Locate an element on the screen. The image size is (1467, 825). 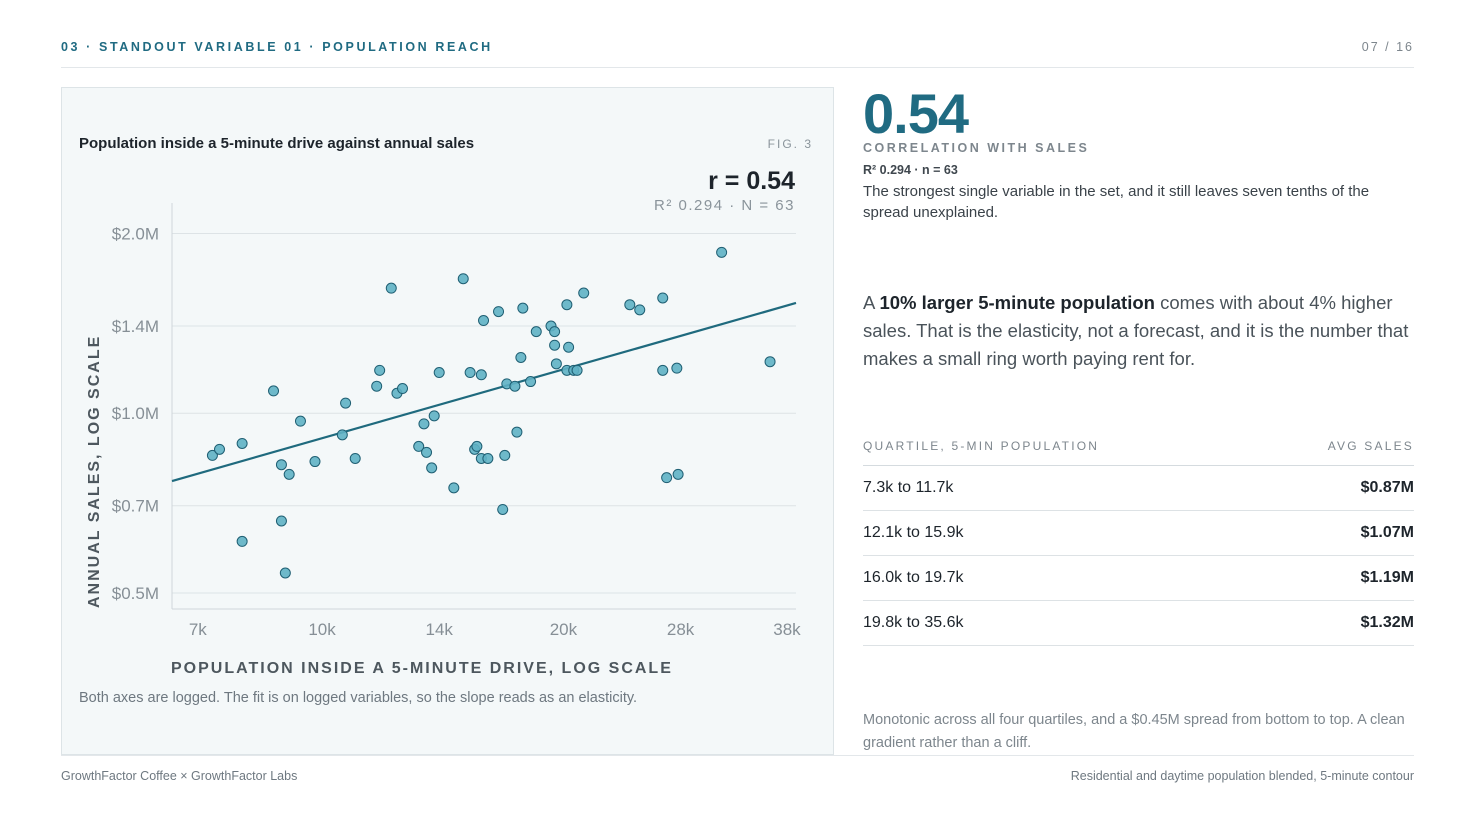
table-row: 19.8k to 35.6k $1.32M is located at coordinates (1138, 623).